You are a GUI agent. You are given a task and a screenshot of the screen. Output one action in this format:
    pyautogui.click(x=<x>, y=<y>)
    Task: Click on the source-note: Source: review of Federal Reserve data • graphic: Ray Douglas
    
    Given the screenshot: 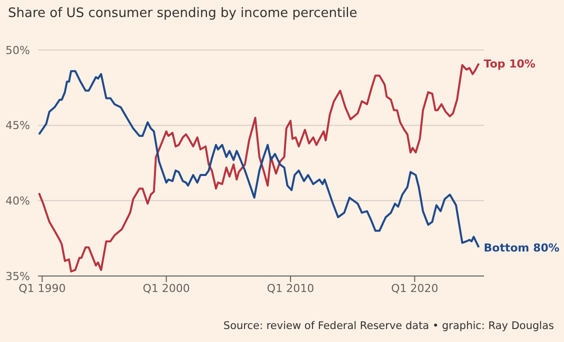 What is the action you would take?
    pyautogui.click(x=388, y=326)
    